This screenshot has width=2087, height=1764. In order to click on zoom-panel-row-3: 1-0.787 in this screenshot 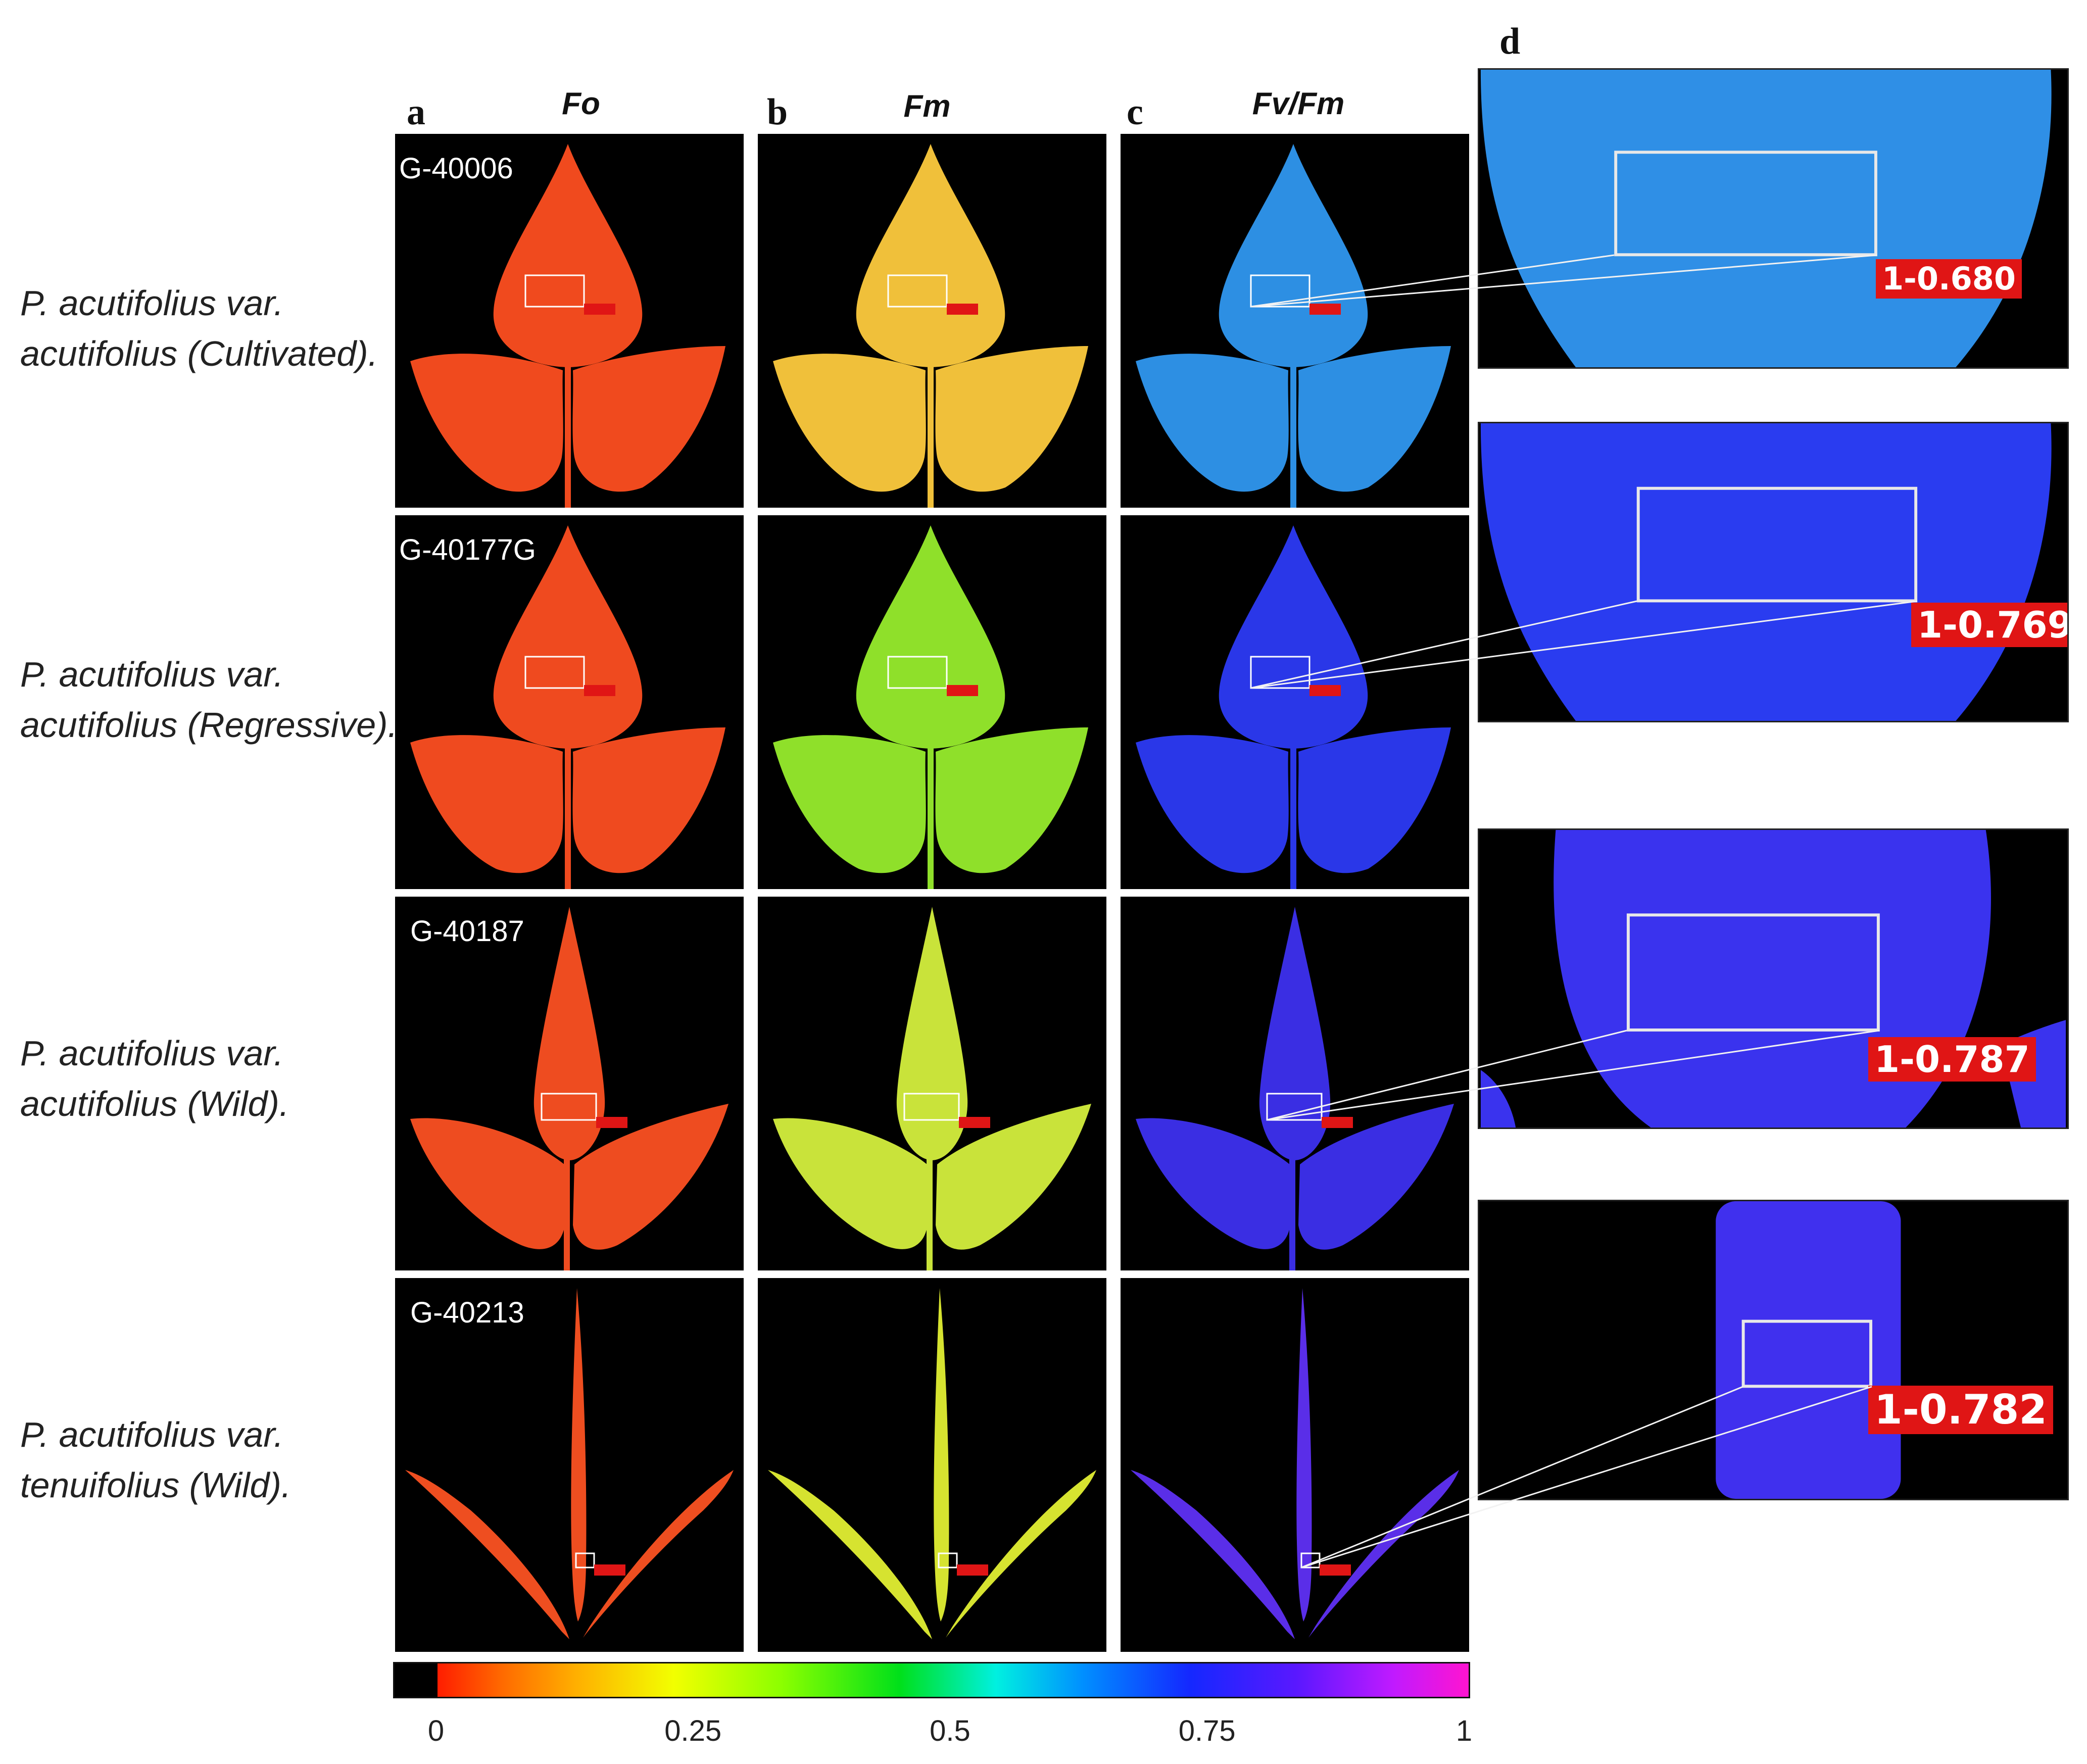, I will do `click(1773, 978)`.